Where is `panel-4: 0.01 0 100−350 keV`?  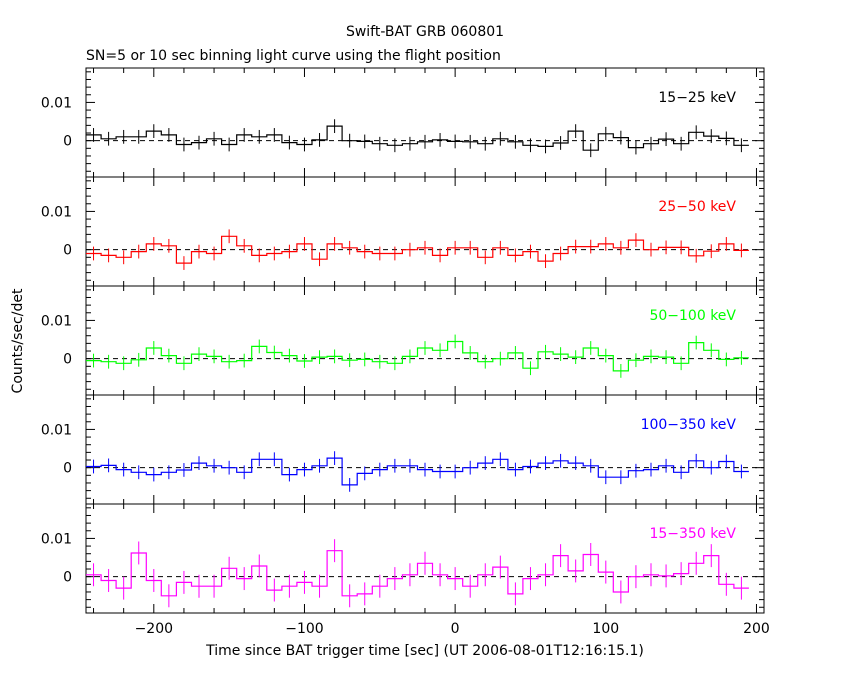
panel-4: 0.01 0 100−350 keV is located at coordinates (403, 449).